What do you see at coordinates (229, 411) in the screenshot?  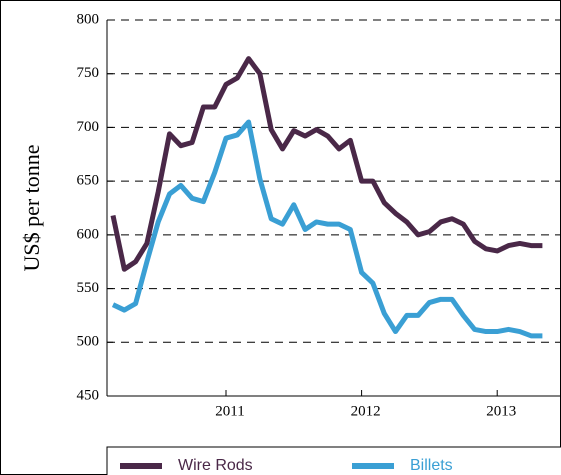 I see `x-tick-label: 2011` at bounding box center [229, 411].